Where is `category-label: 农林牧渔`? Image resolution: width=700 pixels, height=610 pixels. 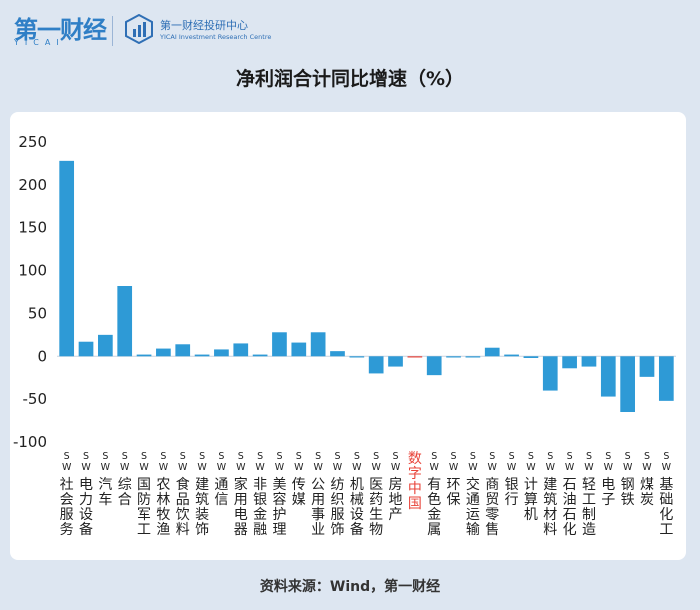 category-label: 农林牧渔 is located at coordinates (163, 507).